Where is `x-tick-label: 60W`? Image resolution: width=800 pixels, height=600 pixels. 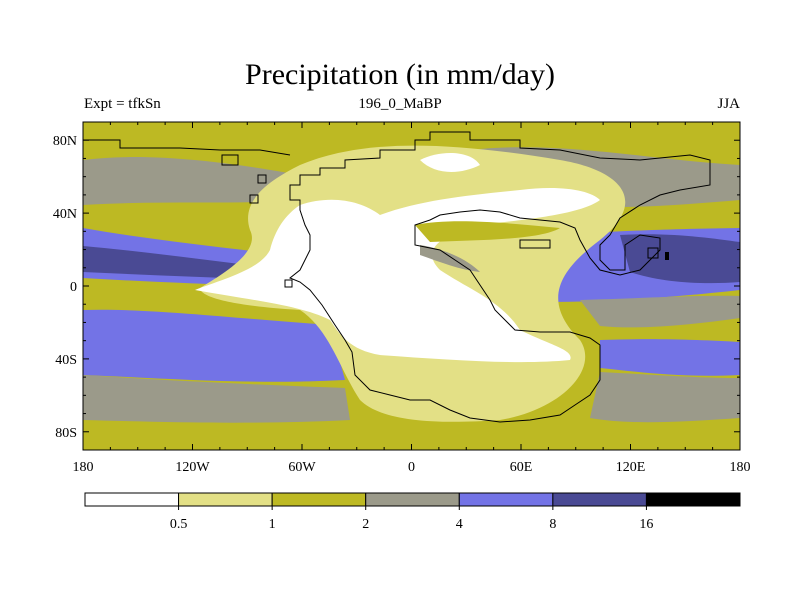
x-tick-label: 60W is located at coordinates (302, 467).